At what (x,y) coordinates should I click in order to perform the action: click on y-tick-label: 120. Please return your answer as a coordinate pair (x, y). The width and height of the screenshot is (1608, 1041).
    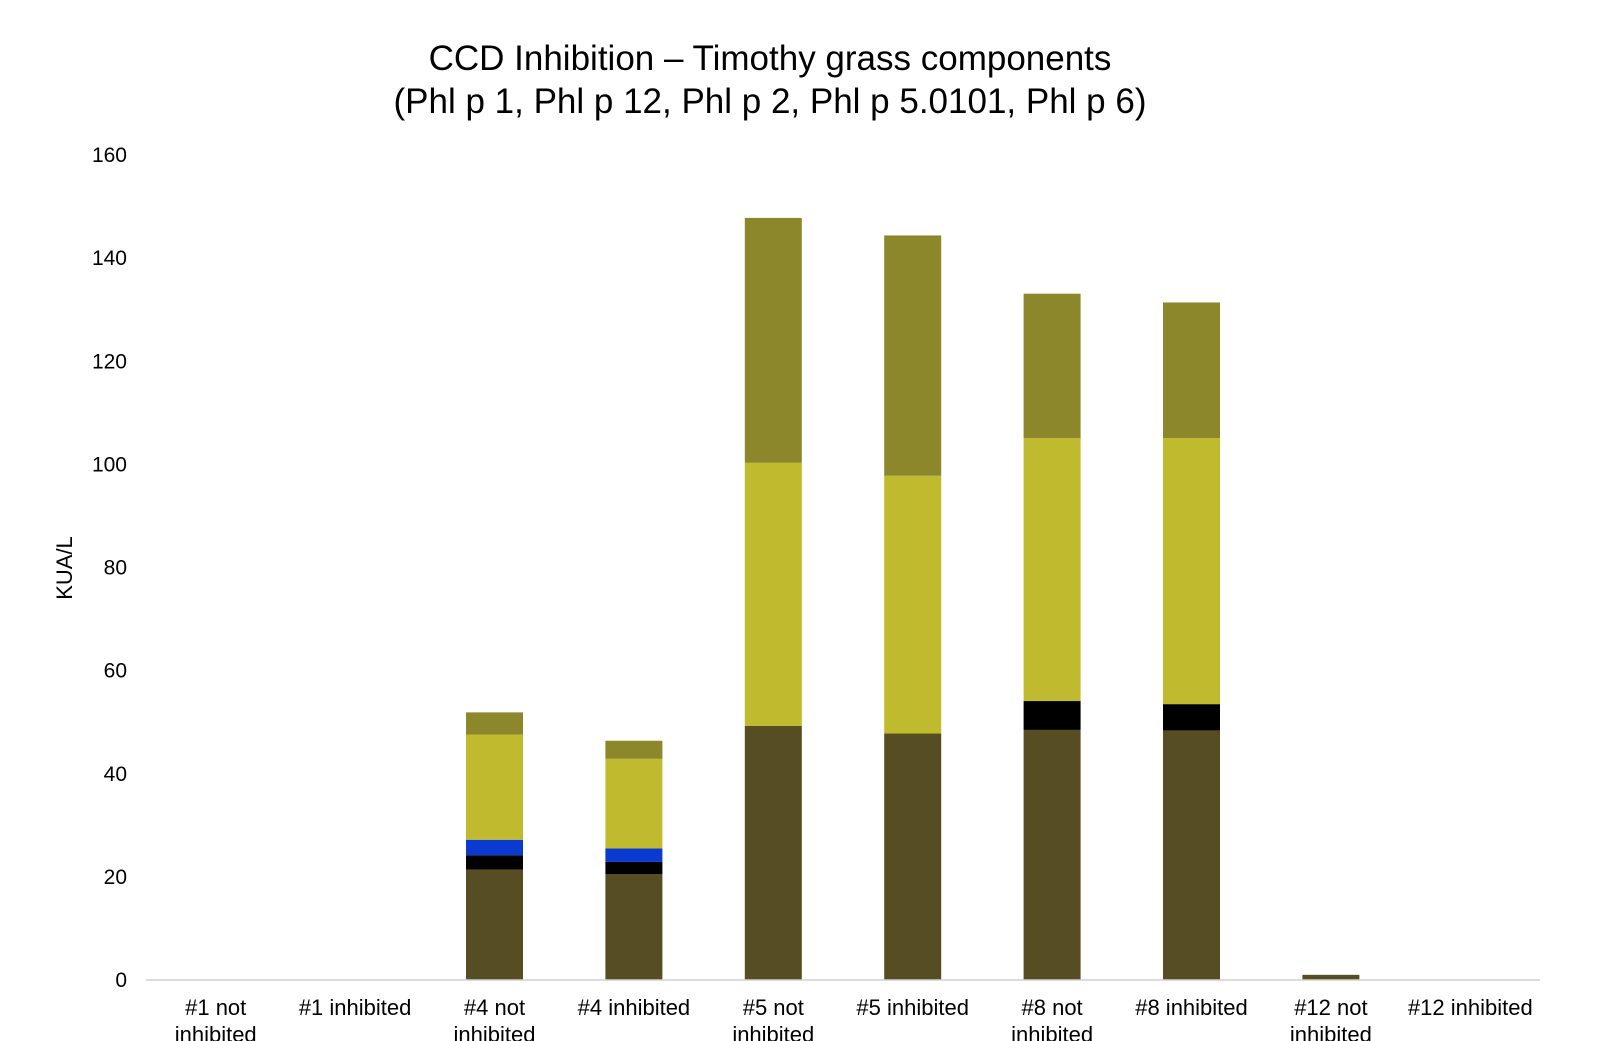
    Looking at the image, I should click on (109, 361).